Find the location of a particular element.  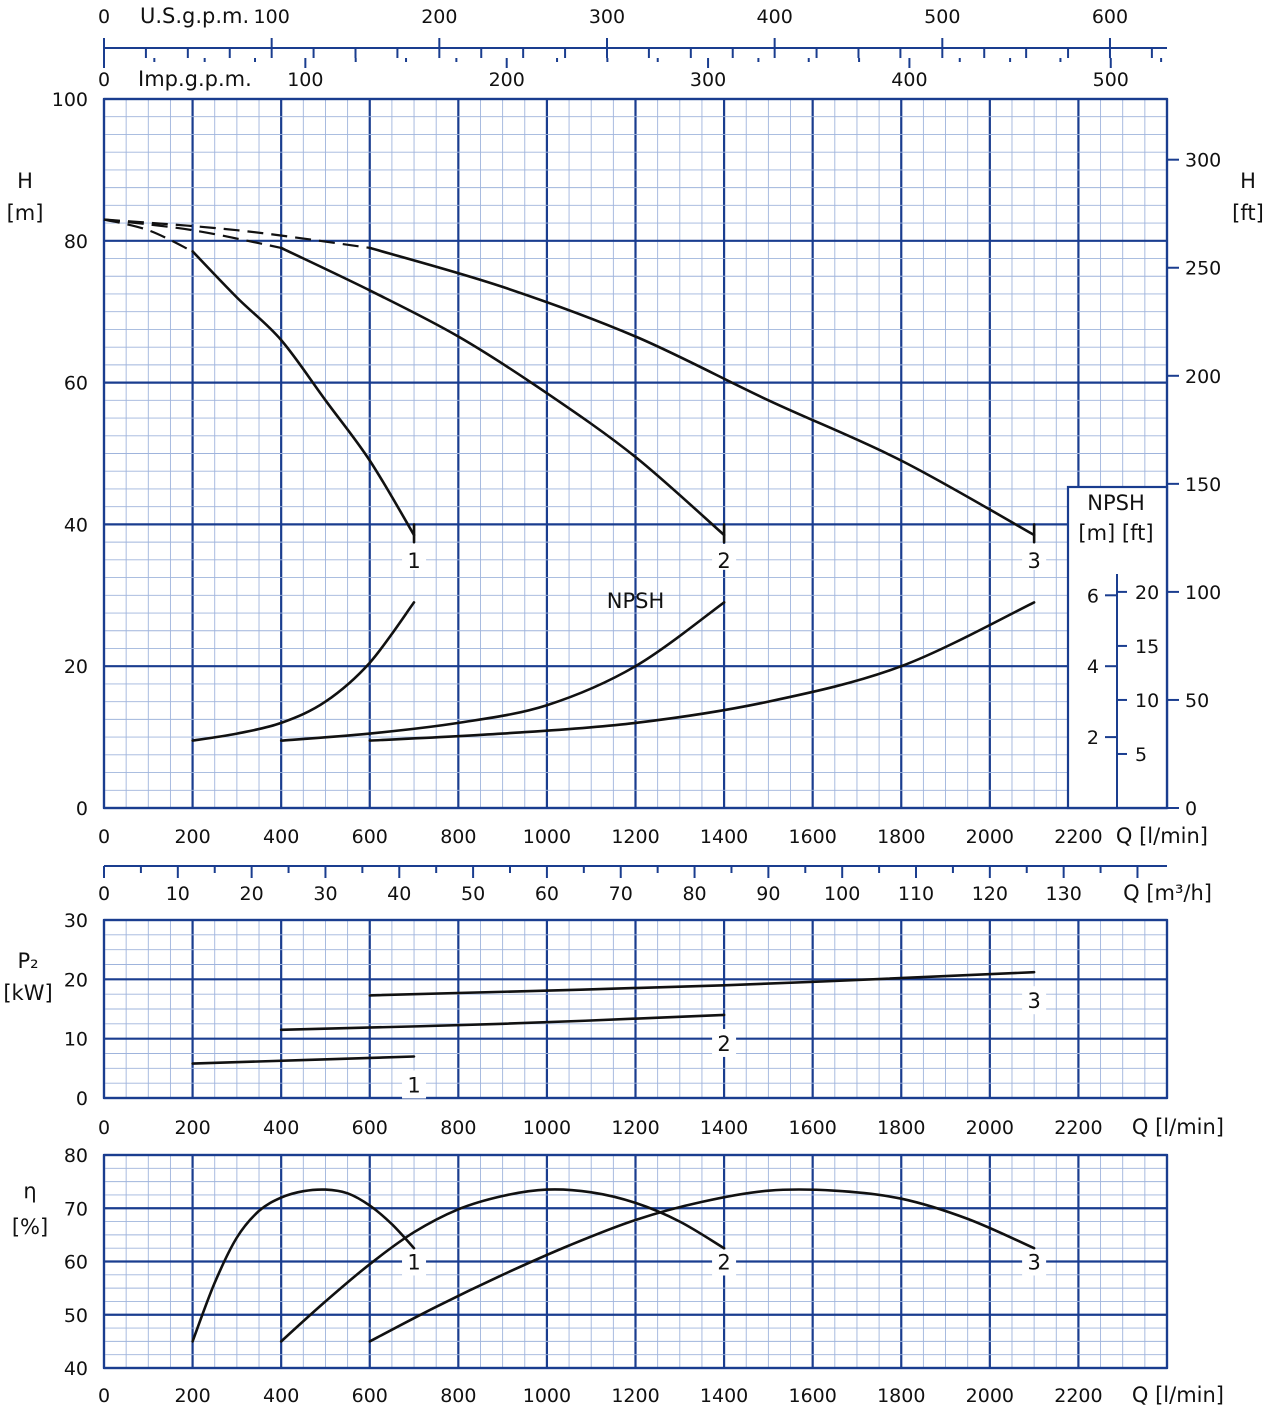

eff-x-tick-label: 1000 is located at coordinates (547, 1396).